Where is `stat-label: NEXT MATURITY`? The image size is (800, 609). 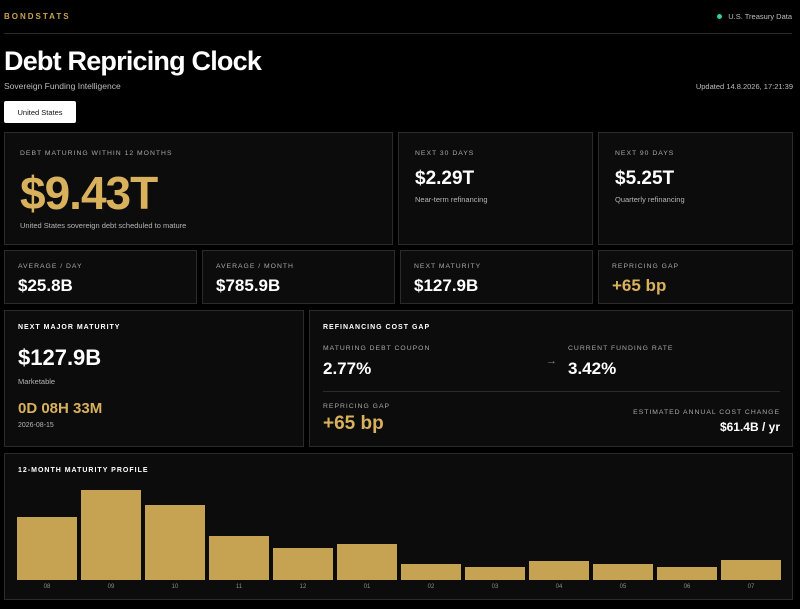 stat-label: NEXT MATURITY is located at coordinates (448, 266).